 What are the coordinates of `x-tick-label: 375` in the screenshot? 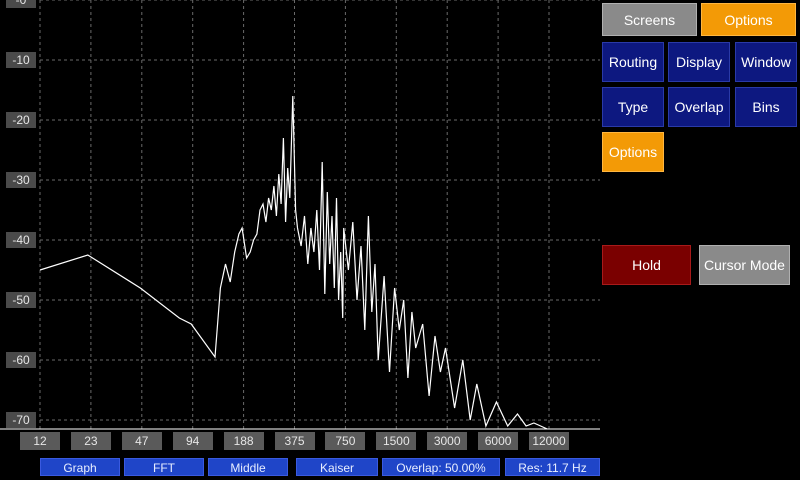 It's located at (294, 441).